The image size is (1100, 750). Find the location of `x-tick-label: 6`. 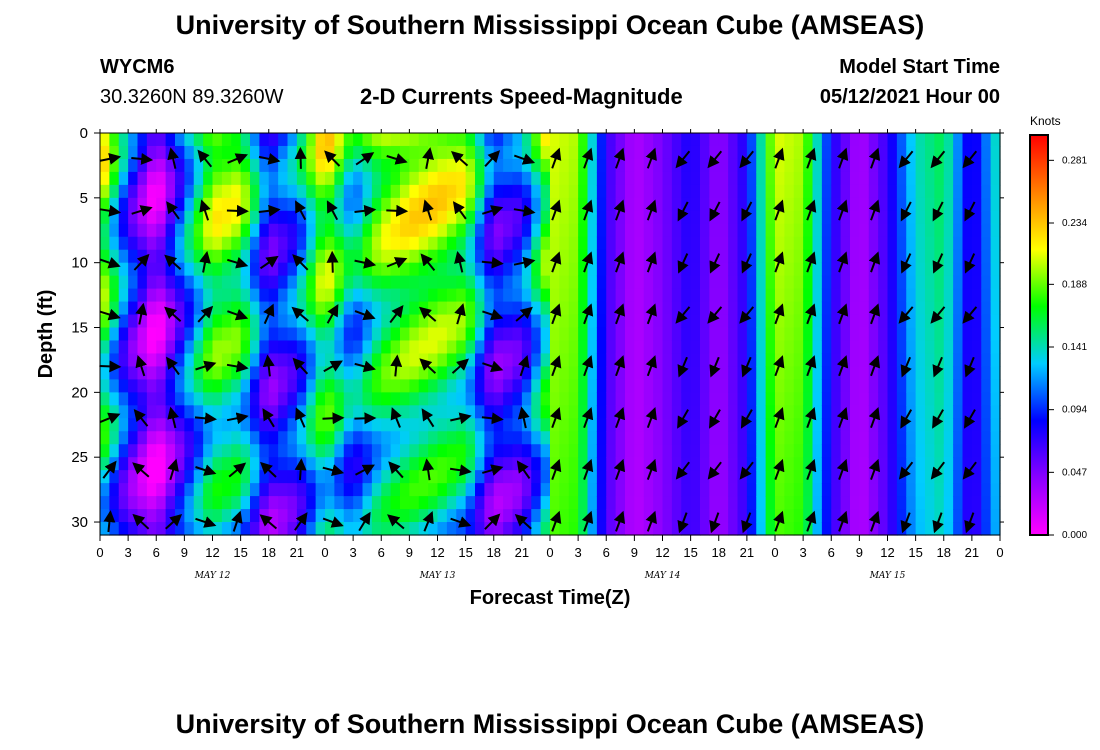

x-tick-label: 6 is located at coordinates (606, 552).